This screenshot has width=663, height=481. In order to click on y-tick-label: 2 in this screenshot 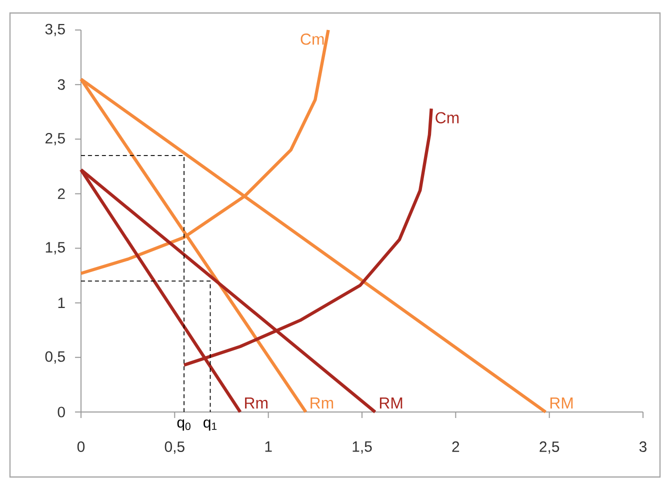, I will do `click(61, 193)`.